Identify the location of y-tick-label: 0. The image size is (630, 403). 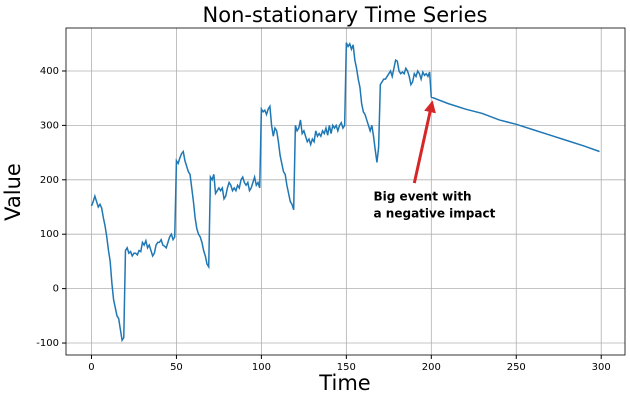
(56, 289).